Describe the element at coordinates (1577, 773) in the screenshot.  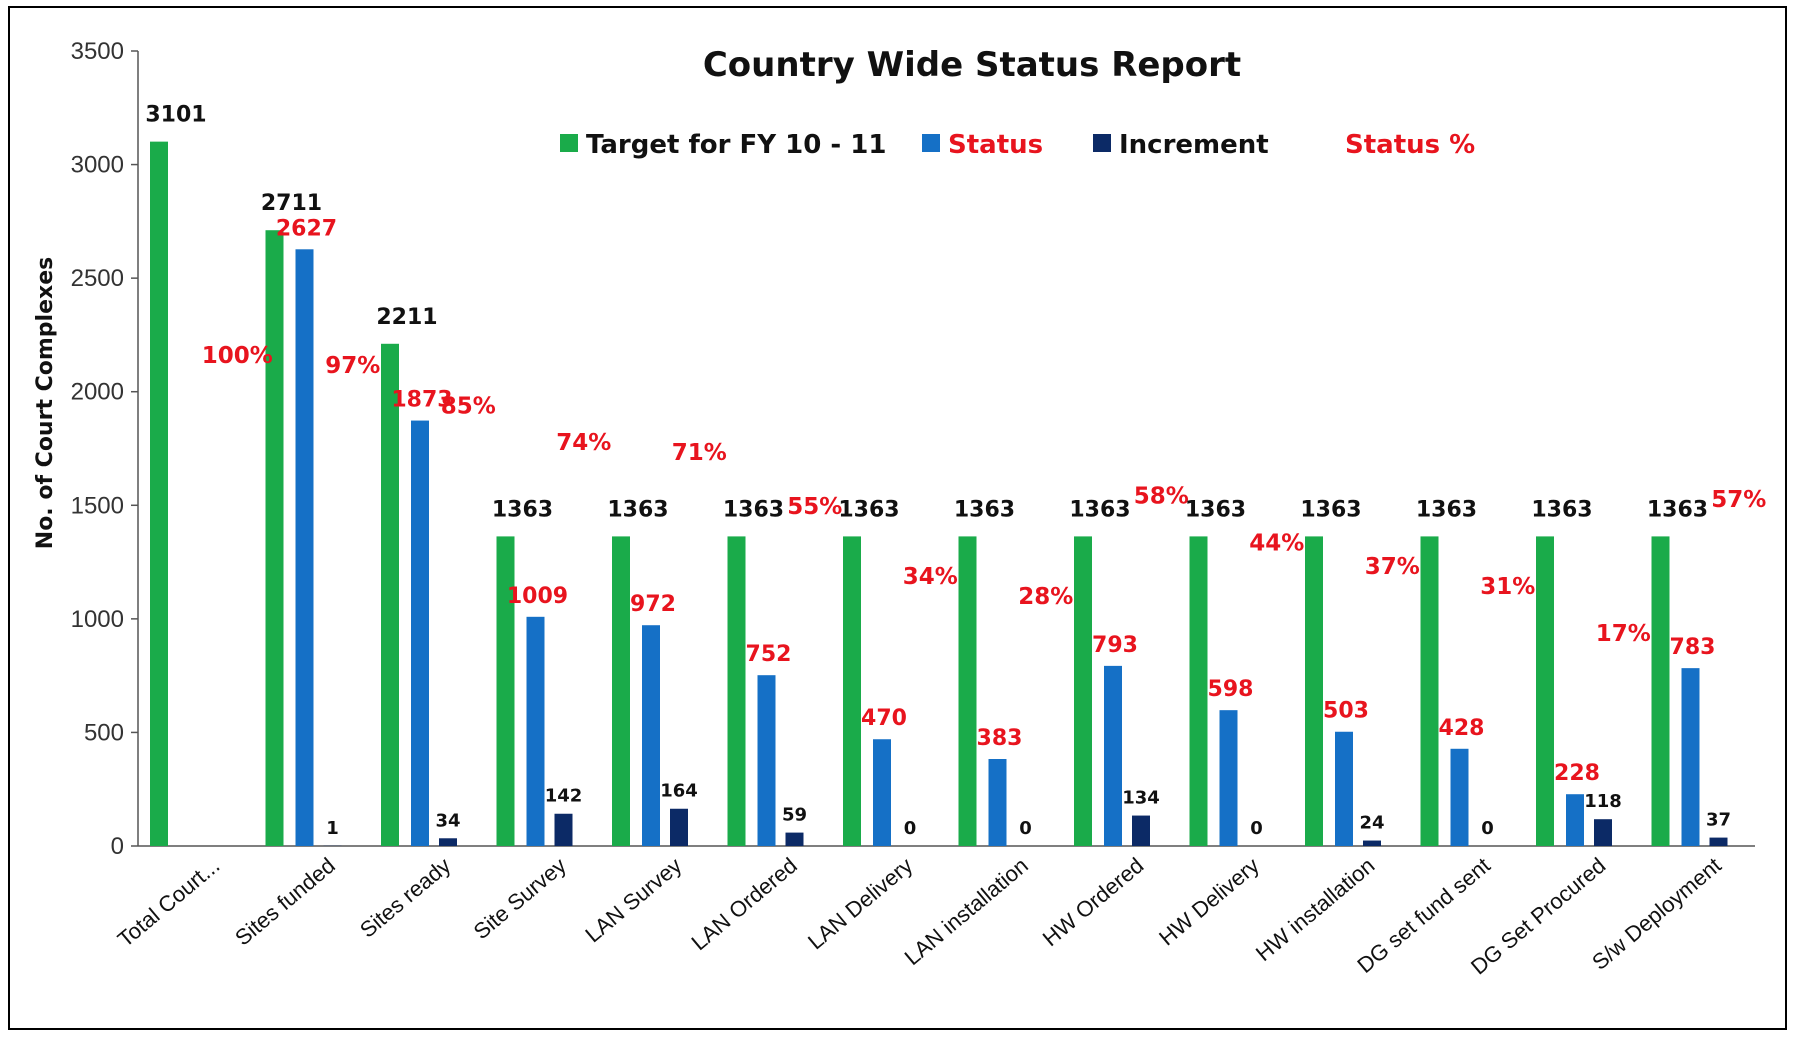
I see `data-label-status: 228` at that location.